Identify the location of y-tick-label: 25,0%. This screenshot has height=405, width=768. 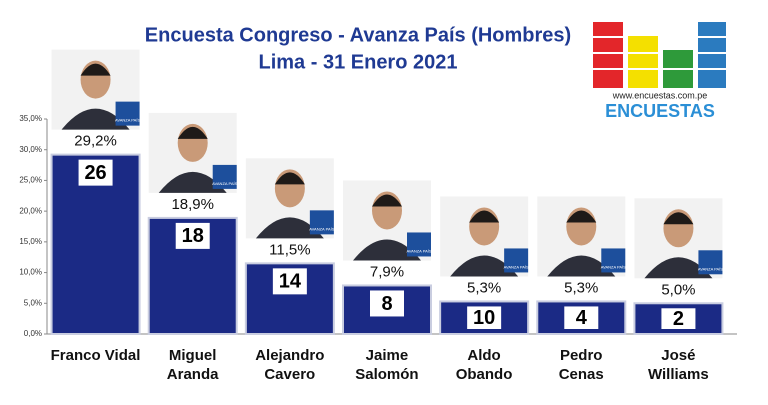
(30, 180).